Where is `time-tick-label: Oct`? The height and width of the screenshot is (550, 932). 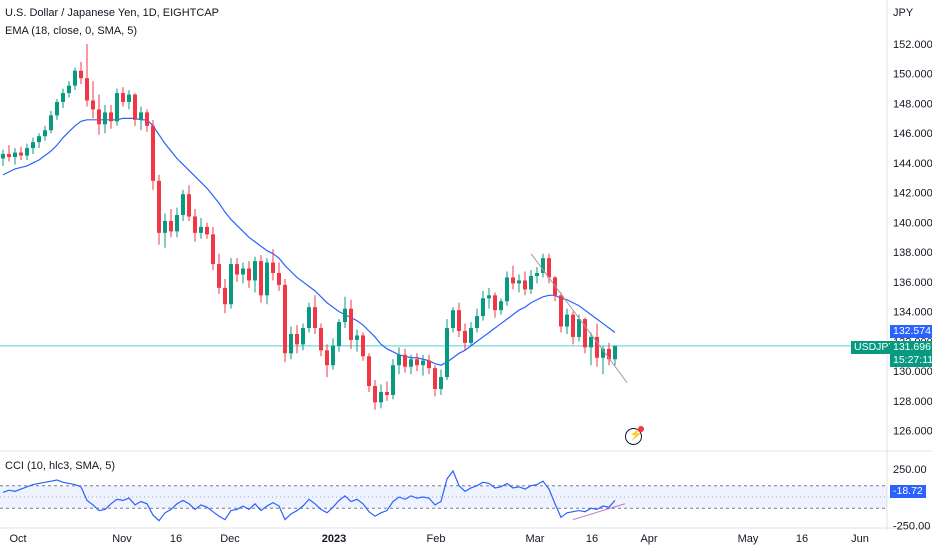 time-tick-label: Oct is located at coordinates (17, 539).